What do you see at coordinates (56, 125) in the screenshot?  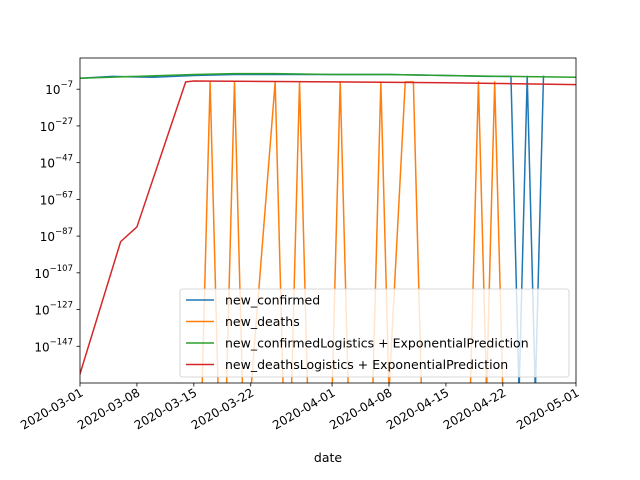 I see `y-tick-label: 10−27` at bounding box center [56, 125].